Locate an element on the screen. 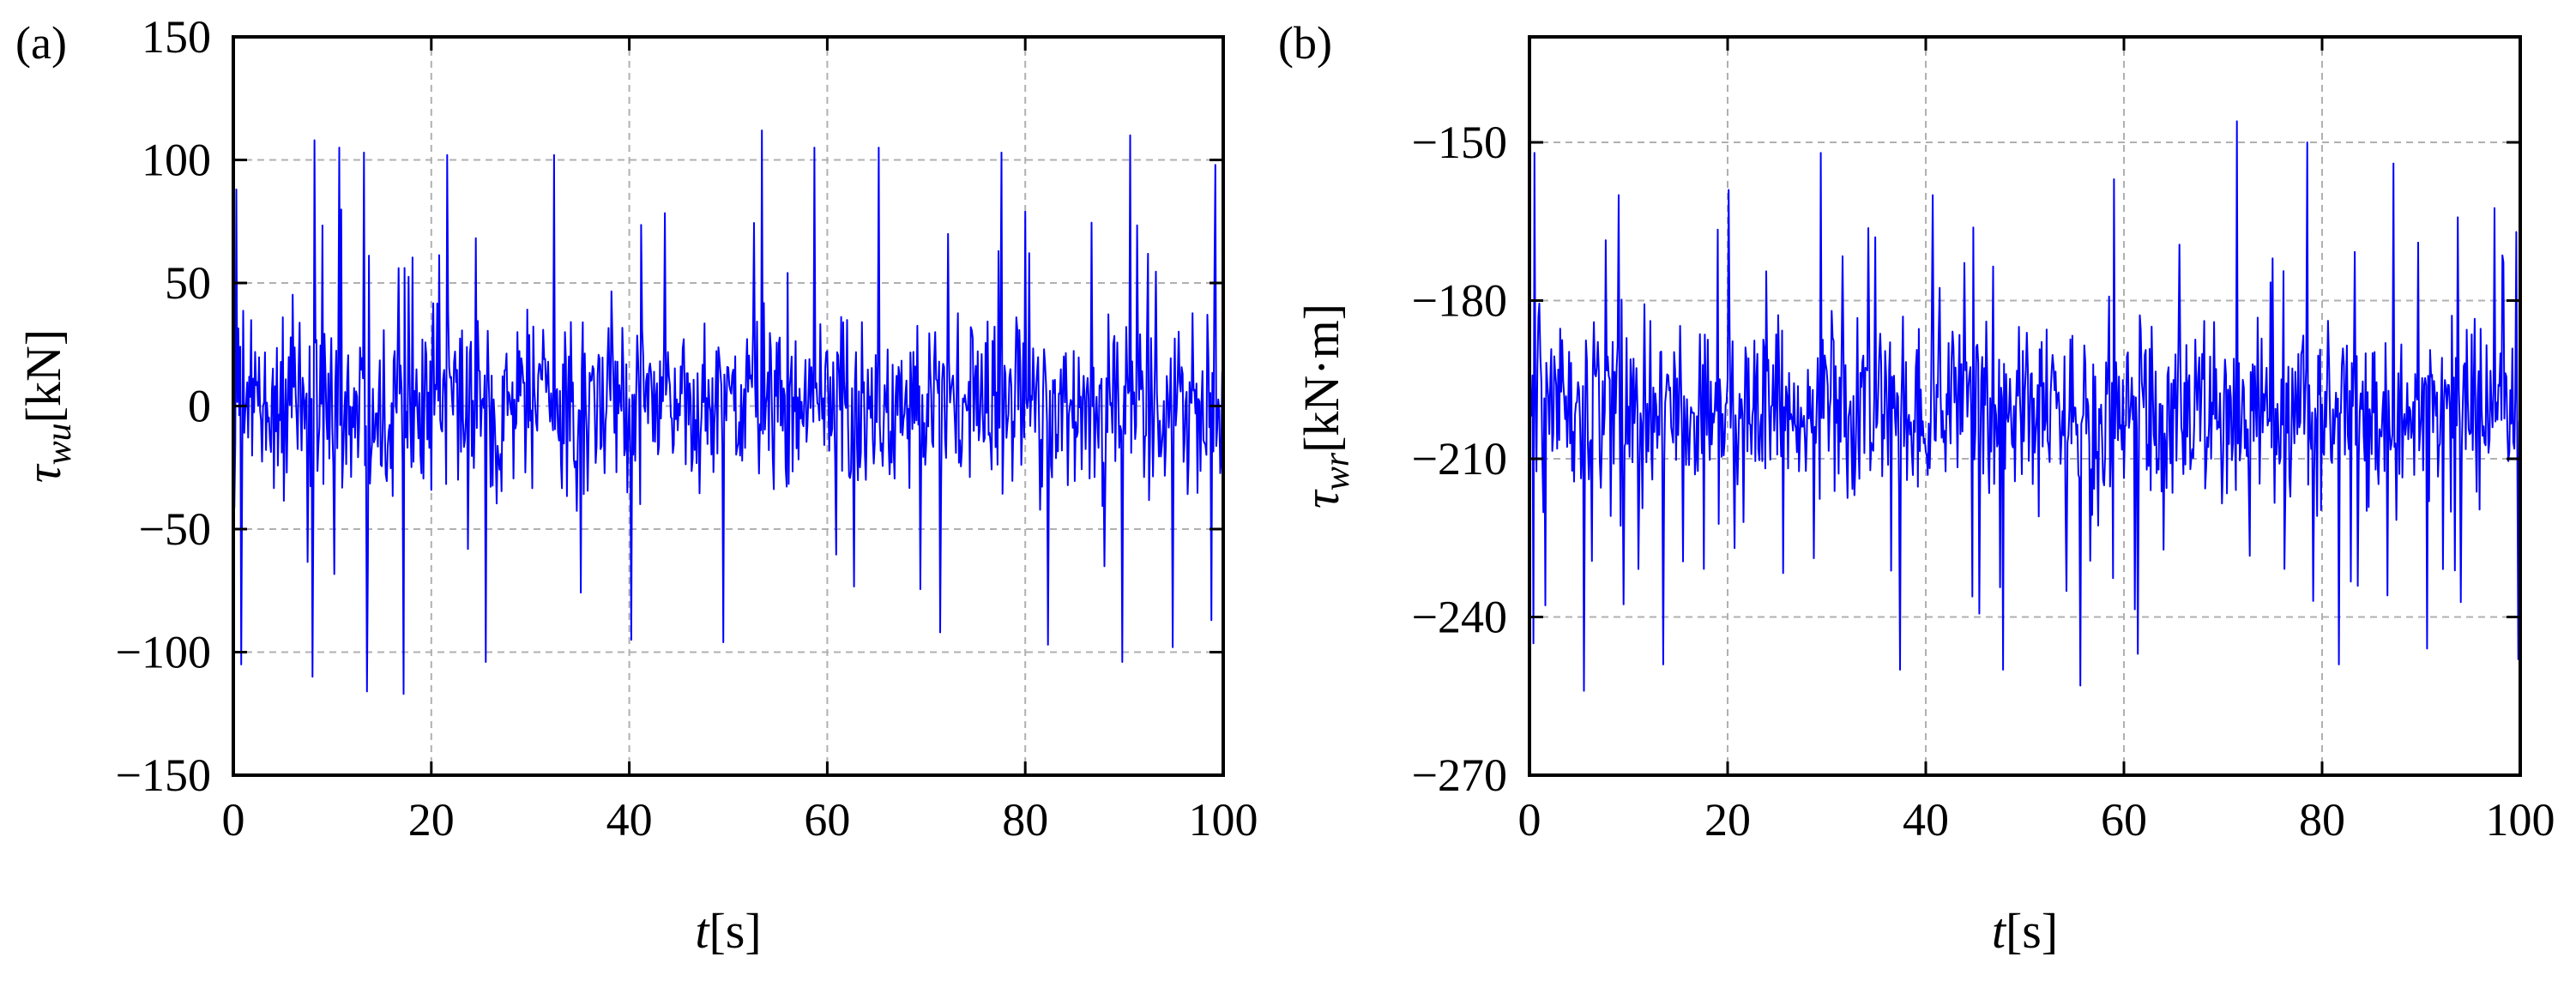 The height and width of the screenshot is (981, 2576). y-tick-label: 150 is located at coordinates (176, 37).